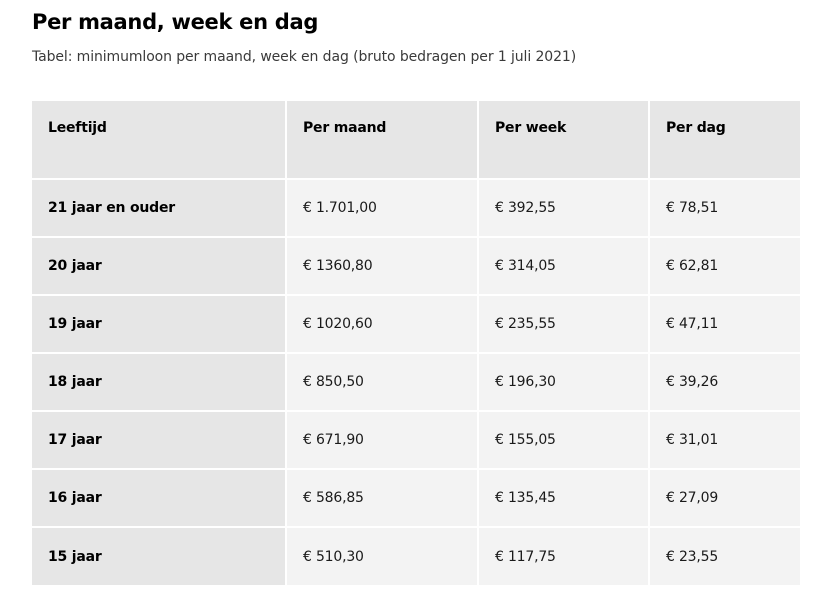 This screenshot has height=607, width=839. Describe the element at coordinates (724, 266) in the screenshot. I see `per-day-cell: € 62,81` at that location.